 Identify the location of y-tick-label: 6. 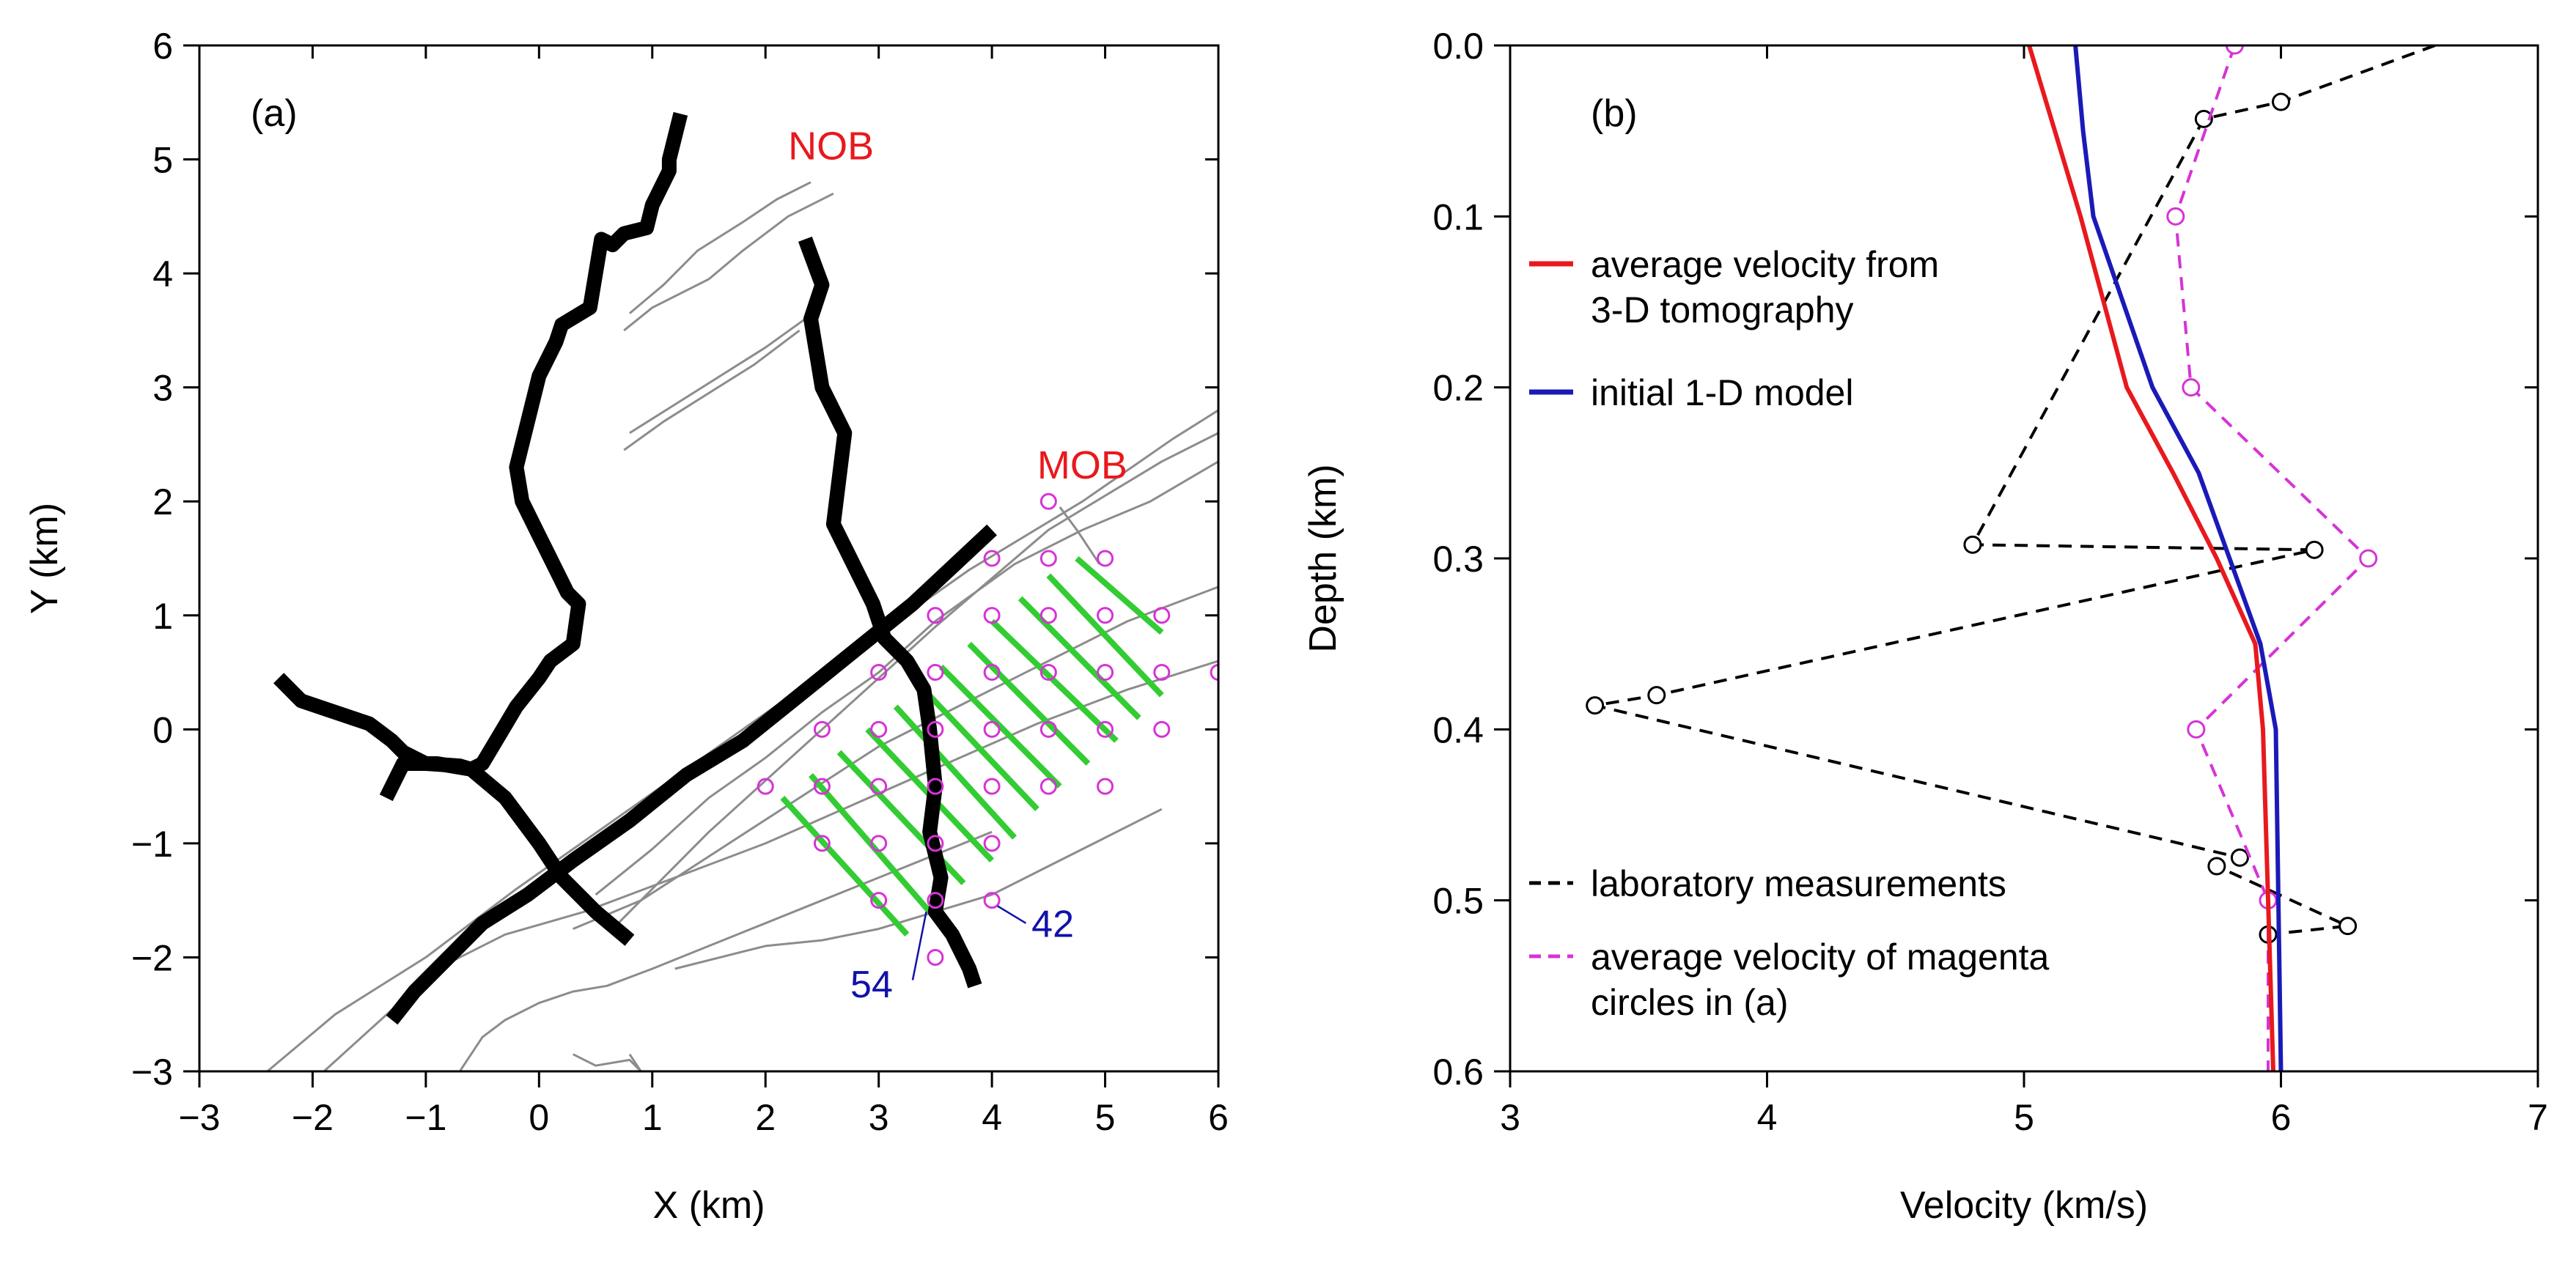
(162, 46).